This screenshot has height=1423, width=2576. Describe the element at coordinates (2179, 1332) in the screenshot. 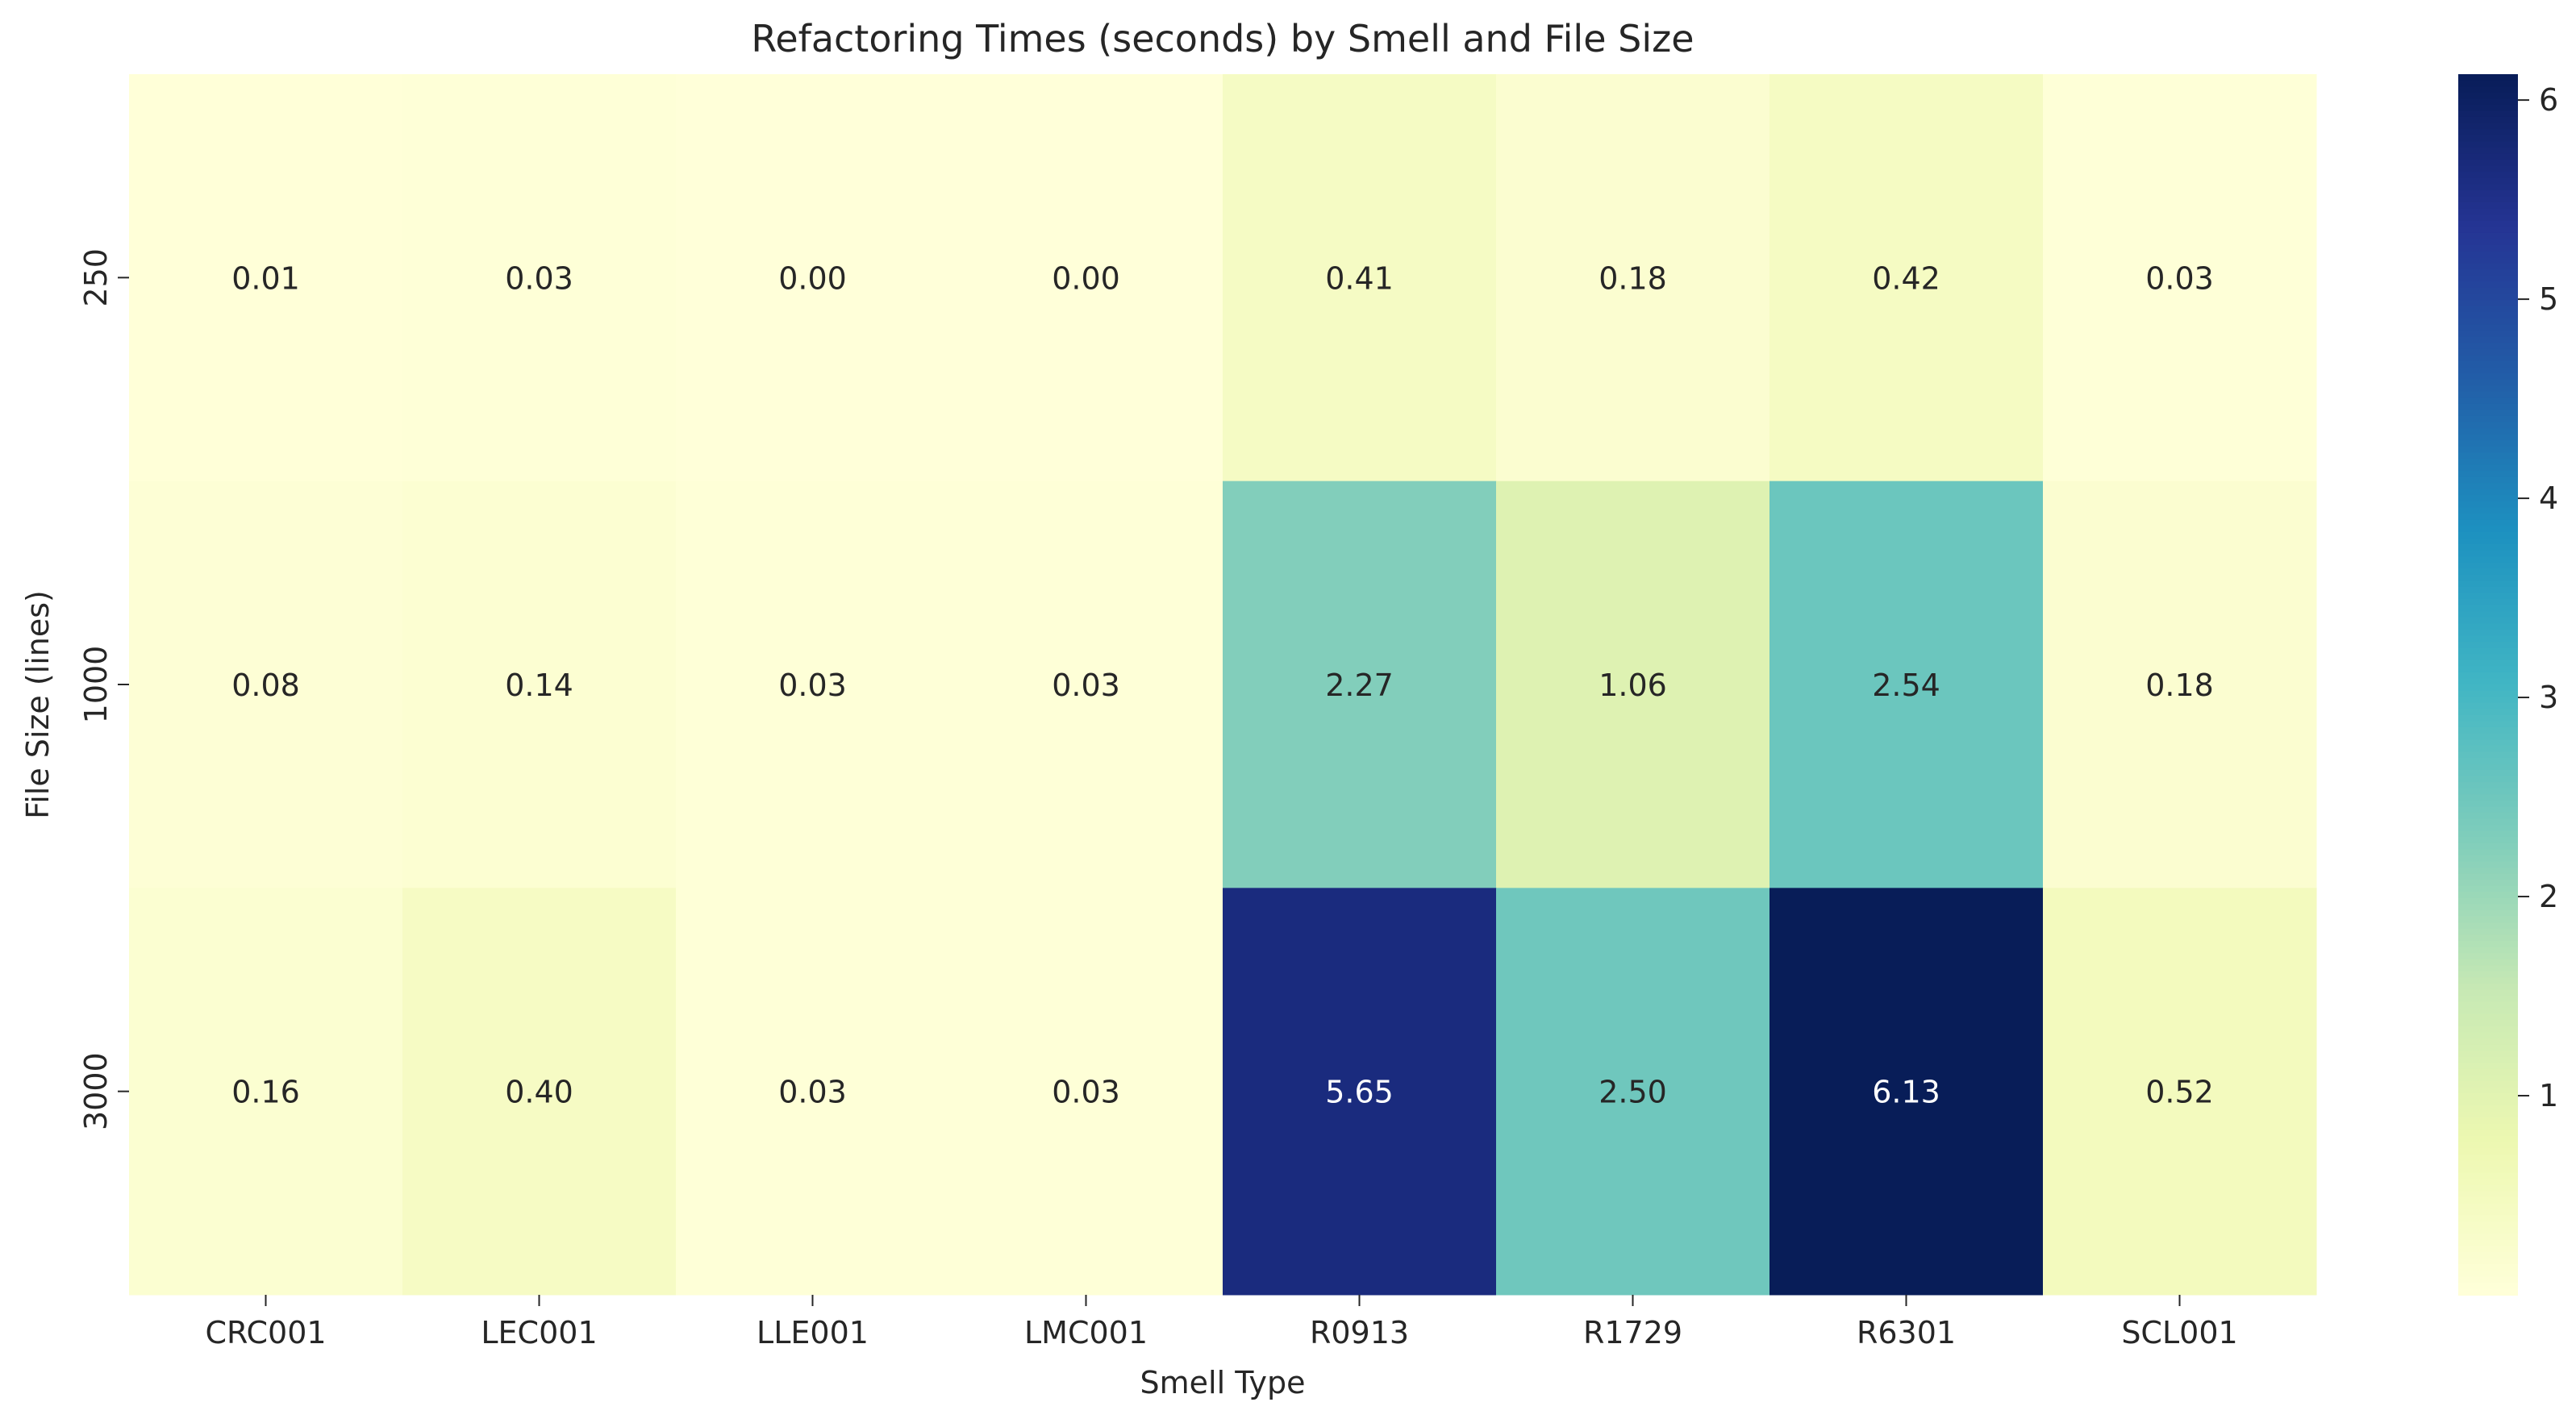

I see `x-tick-label: SCL001` at that location.